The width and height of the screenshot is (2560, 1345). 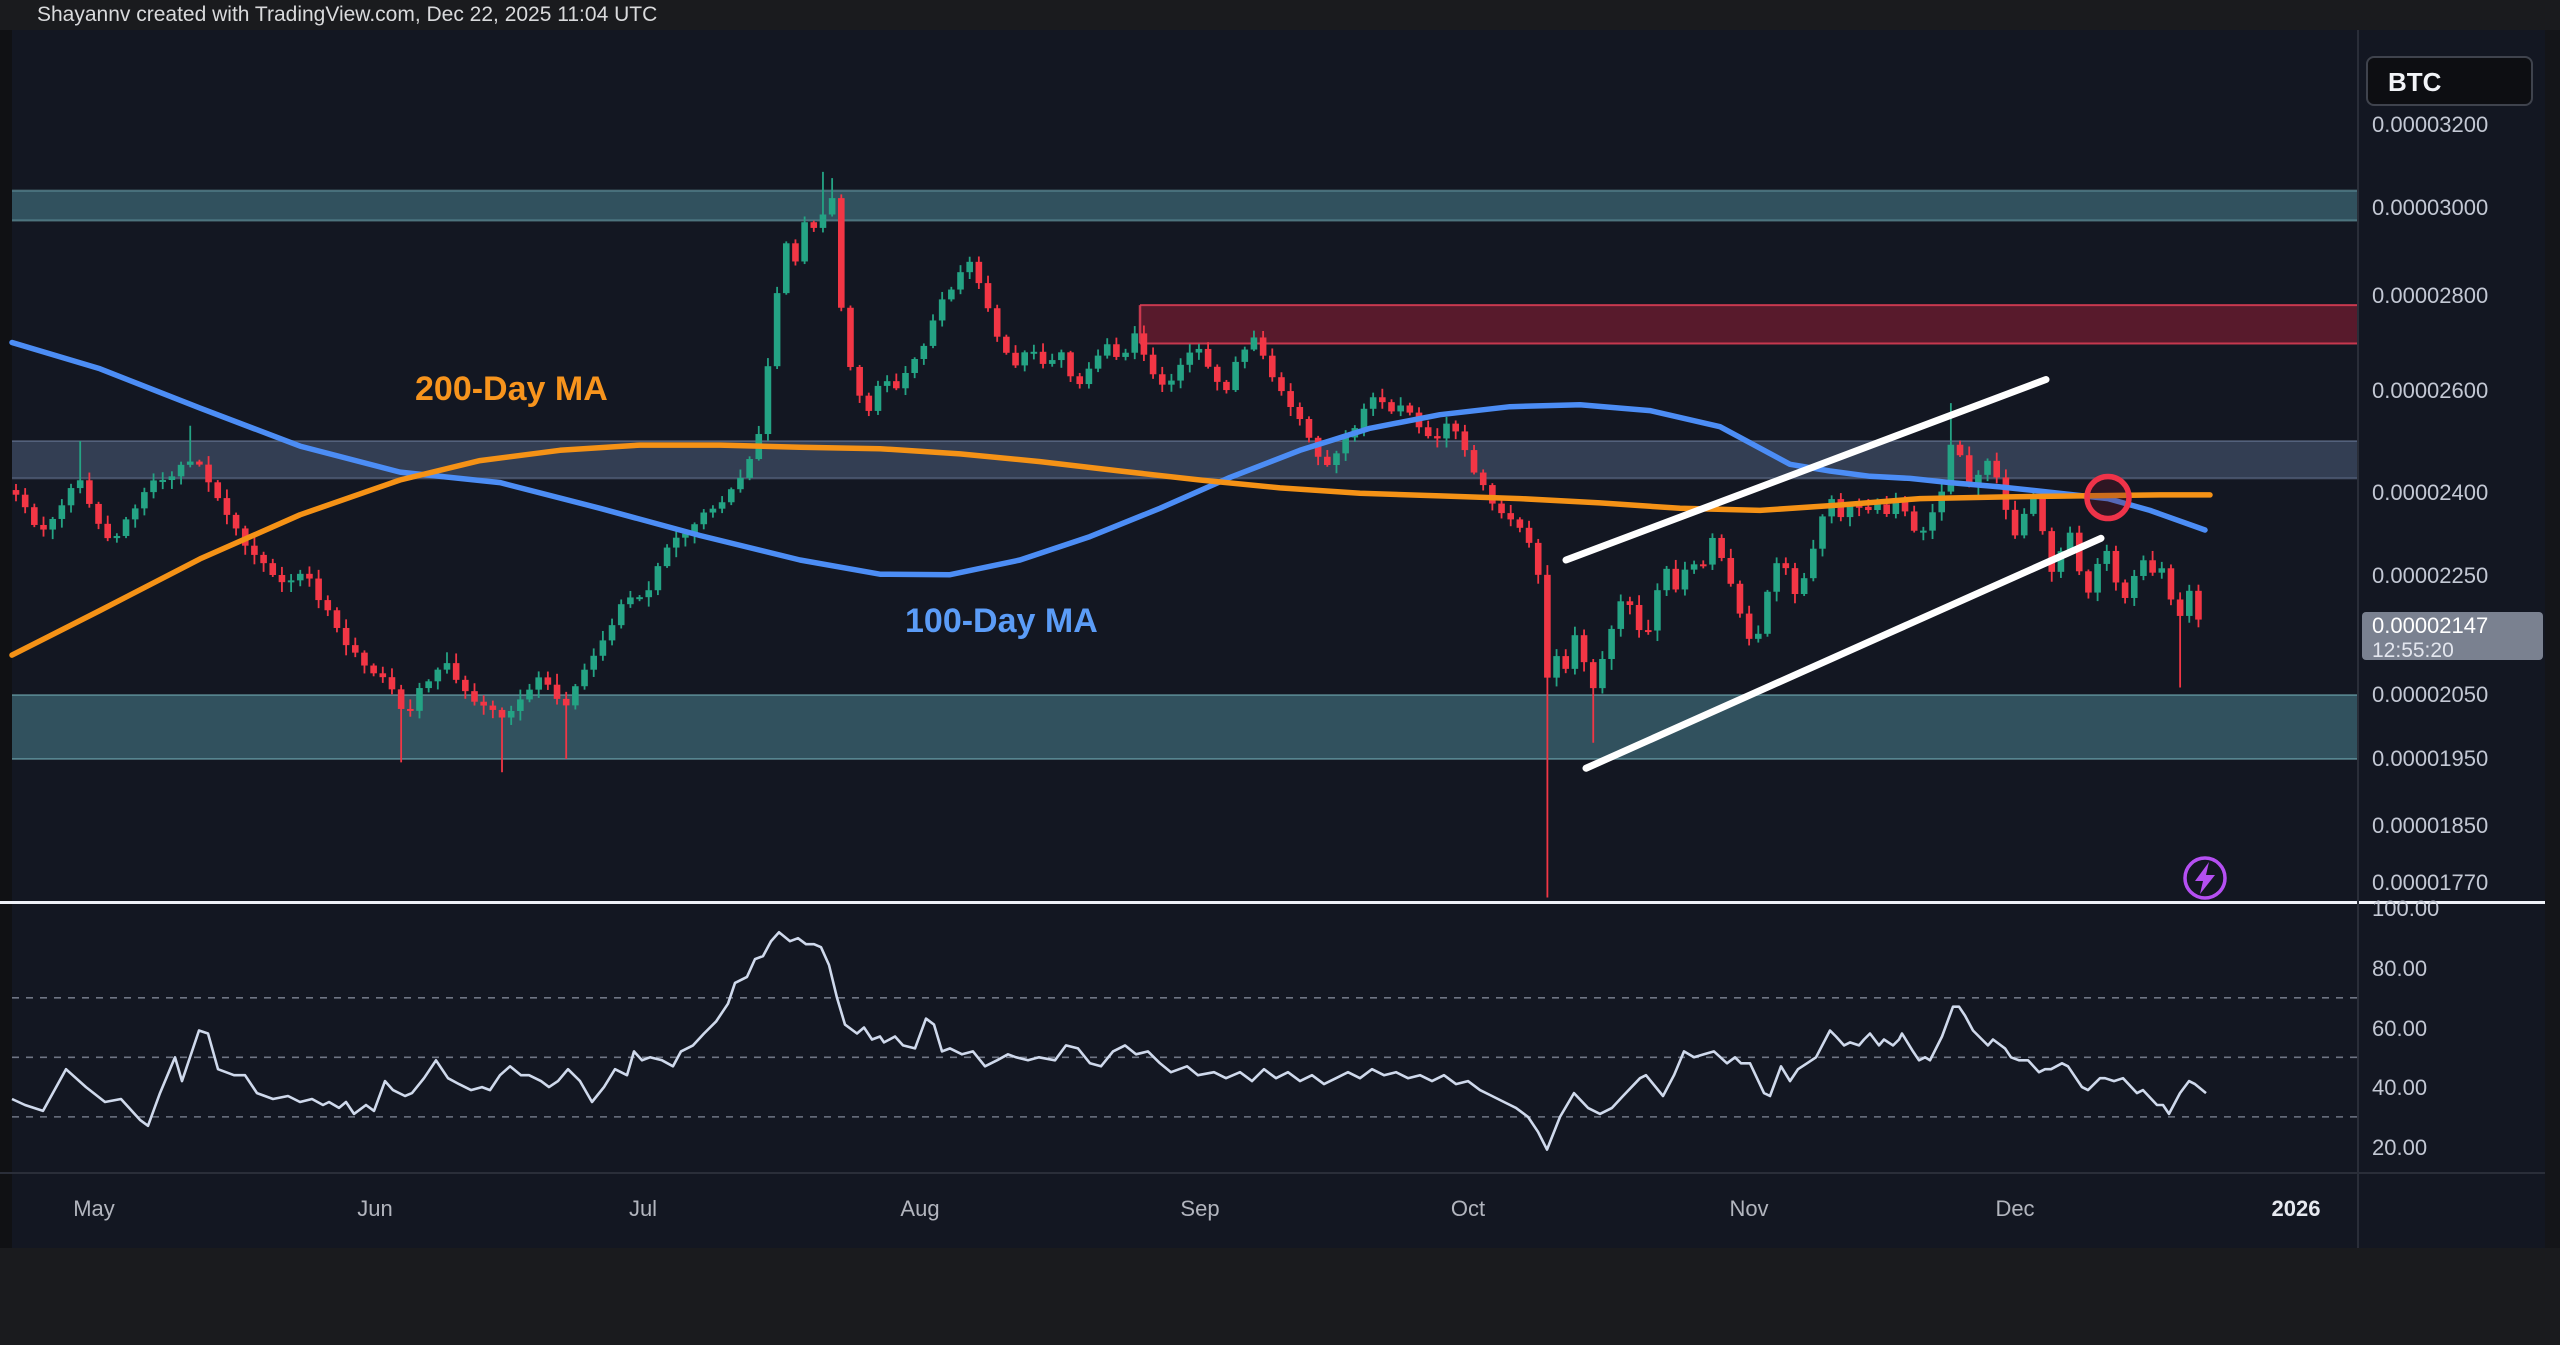 What do you see at coordinates (1184, 205) in the screenshot?
I see `zone-resistance-teal-upper` at bounding box center [1184, 205].